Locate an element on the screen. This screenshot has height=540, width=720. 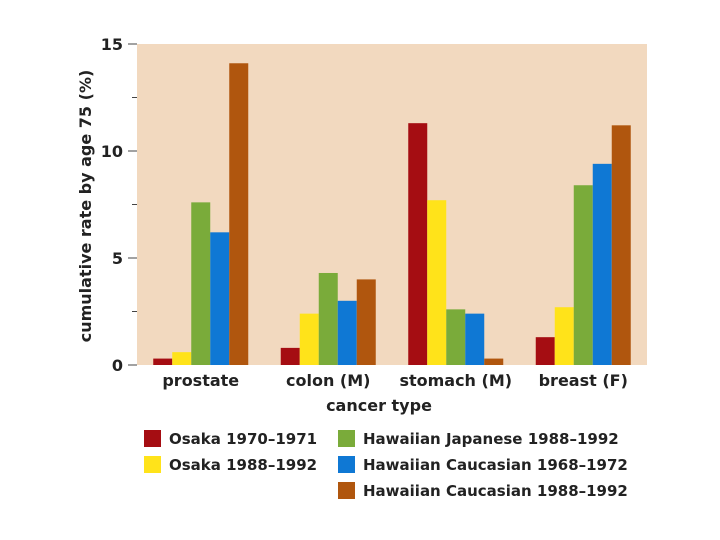
legend-entry: Hawaiian Japanese 1988–1992 is located at coordinates (491, 439).